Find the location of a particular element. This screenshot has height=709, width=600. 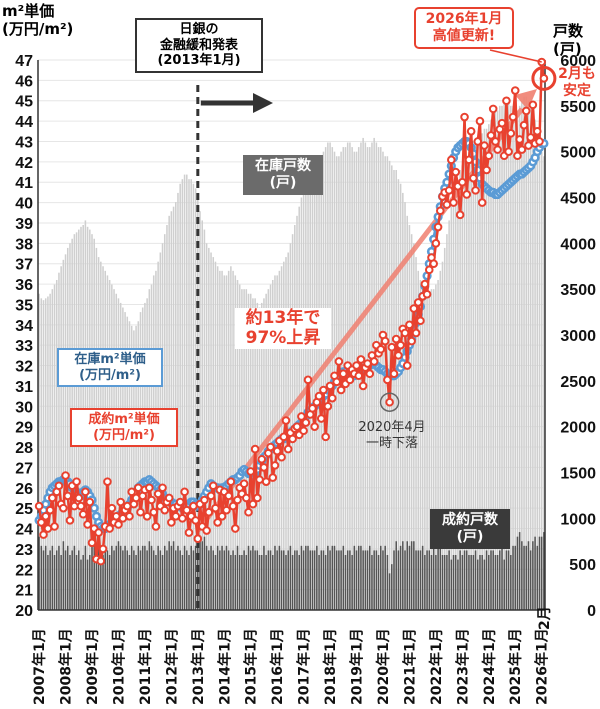

x-tick-label: 2012年1月 is located at coordinates (171, 666).